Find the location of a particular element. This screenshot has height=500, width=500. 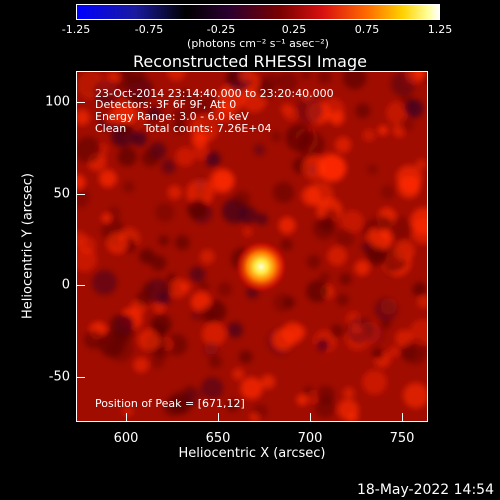

peak-position-label: Position of Peak = [671,12] is located at coordinates (170, 403).